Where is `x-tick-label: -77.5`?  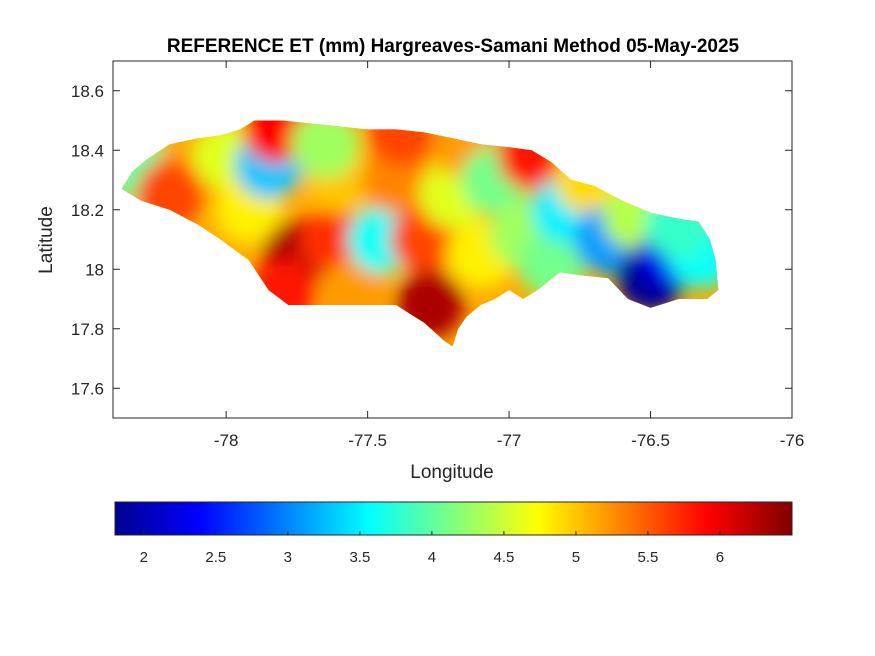 x-tick-label: -77.5 is located at coordinates (367, 440).